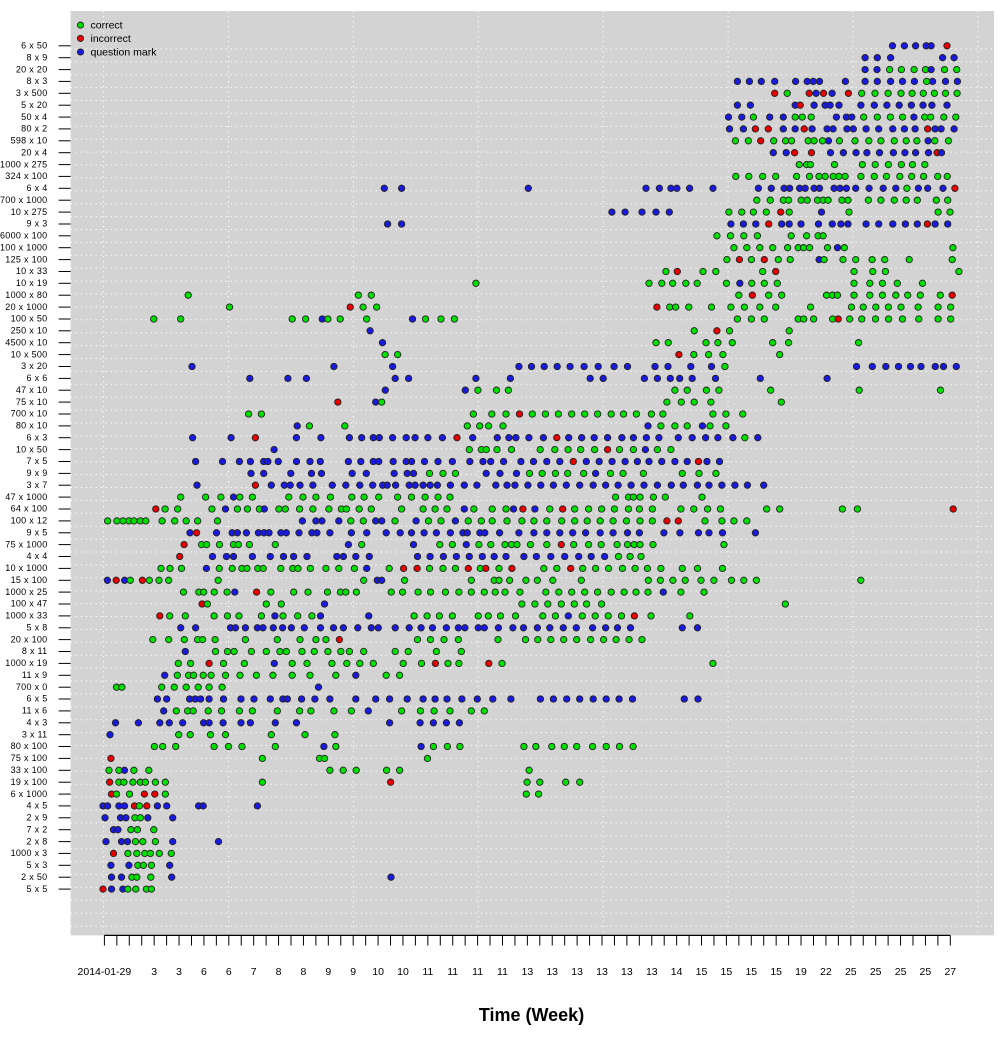 The width and height of the screenshot is (1004, 1038). What do you see at coordinates (26, 342) in the screenshot?
I see `svg-text: 4500 x 10` at bounding box center [26, 342].